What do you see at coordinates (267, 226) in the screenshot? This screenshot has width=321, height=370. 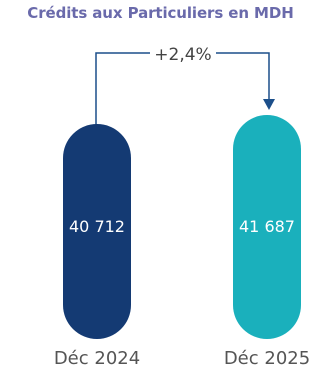 I see `bar-label-dec-2025: 41 687` at bounding box center [267, 226].